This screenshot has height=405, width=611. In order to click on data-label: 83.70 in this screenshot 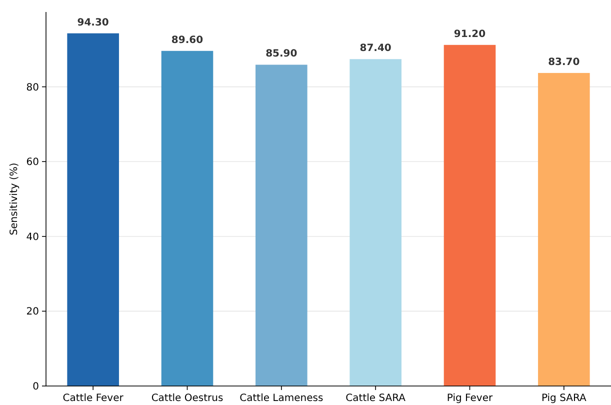, I will do `click(564, 62)`.